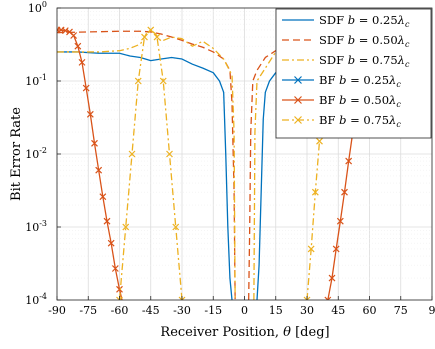  I want to click on legend-item: SDF b = 0.50λc, so click(346, 41).